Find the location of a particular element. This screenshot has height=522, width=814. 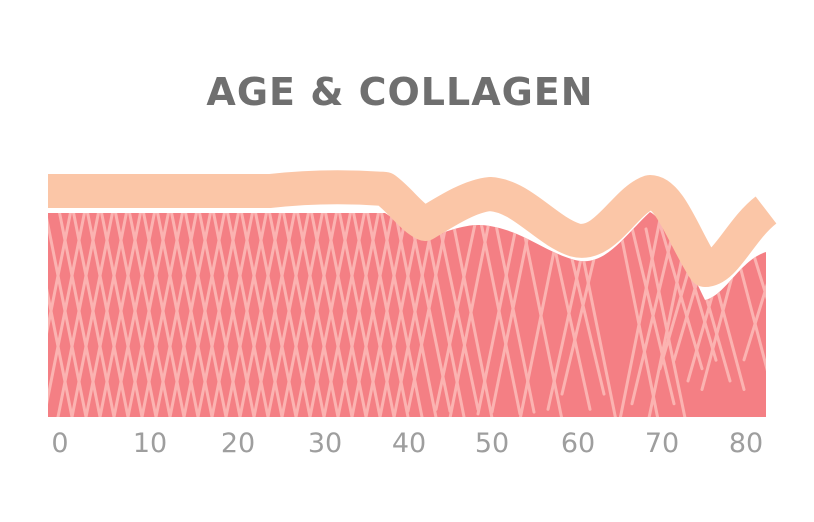

axis-tick-40: 40 is located at coordinates (409, 443).